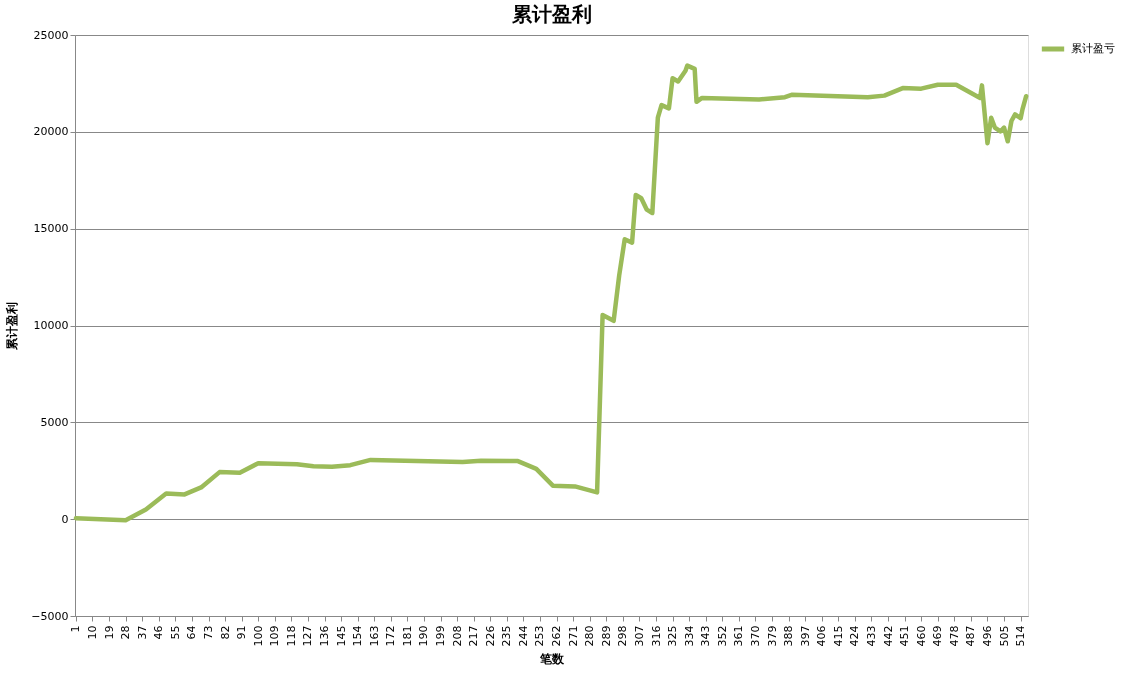  I want to click on x-tick-label: 208, so click(457, 636).